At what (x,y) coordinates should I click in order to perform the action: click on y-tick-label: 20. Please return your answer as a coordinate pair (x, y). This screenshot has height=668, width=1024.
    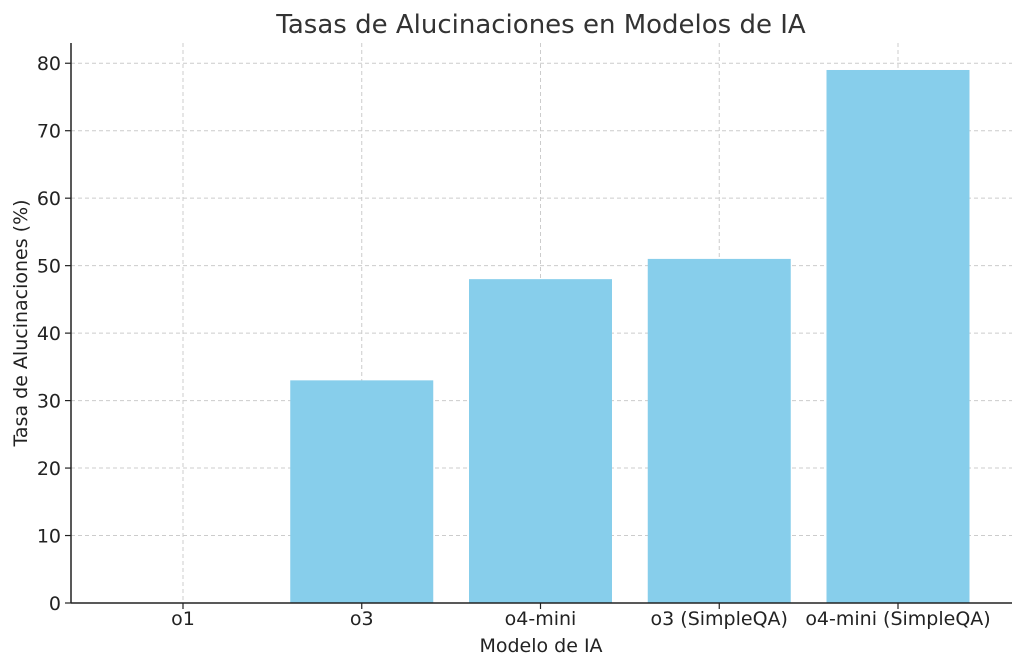
    Looking at the image, I should click on (49, 469).